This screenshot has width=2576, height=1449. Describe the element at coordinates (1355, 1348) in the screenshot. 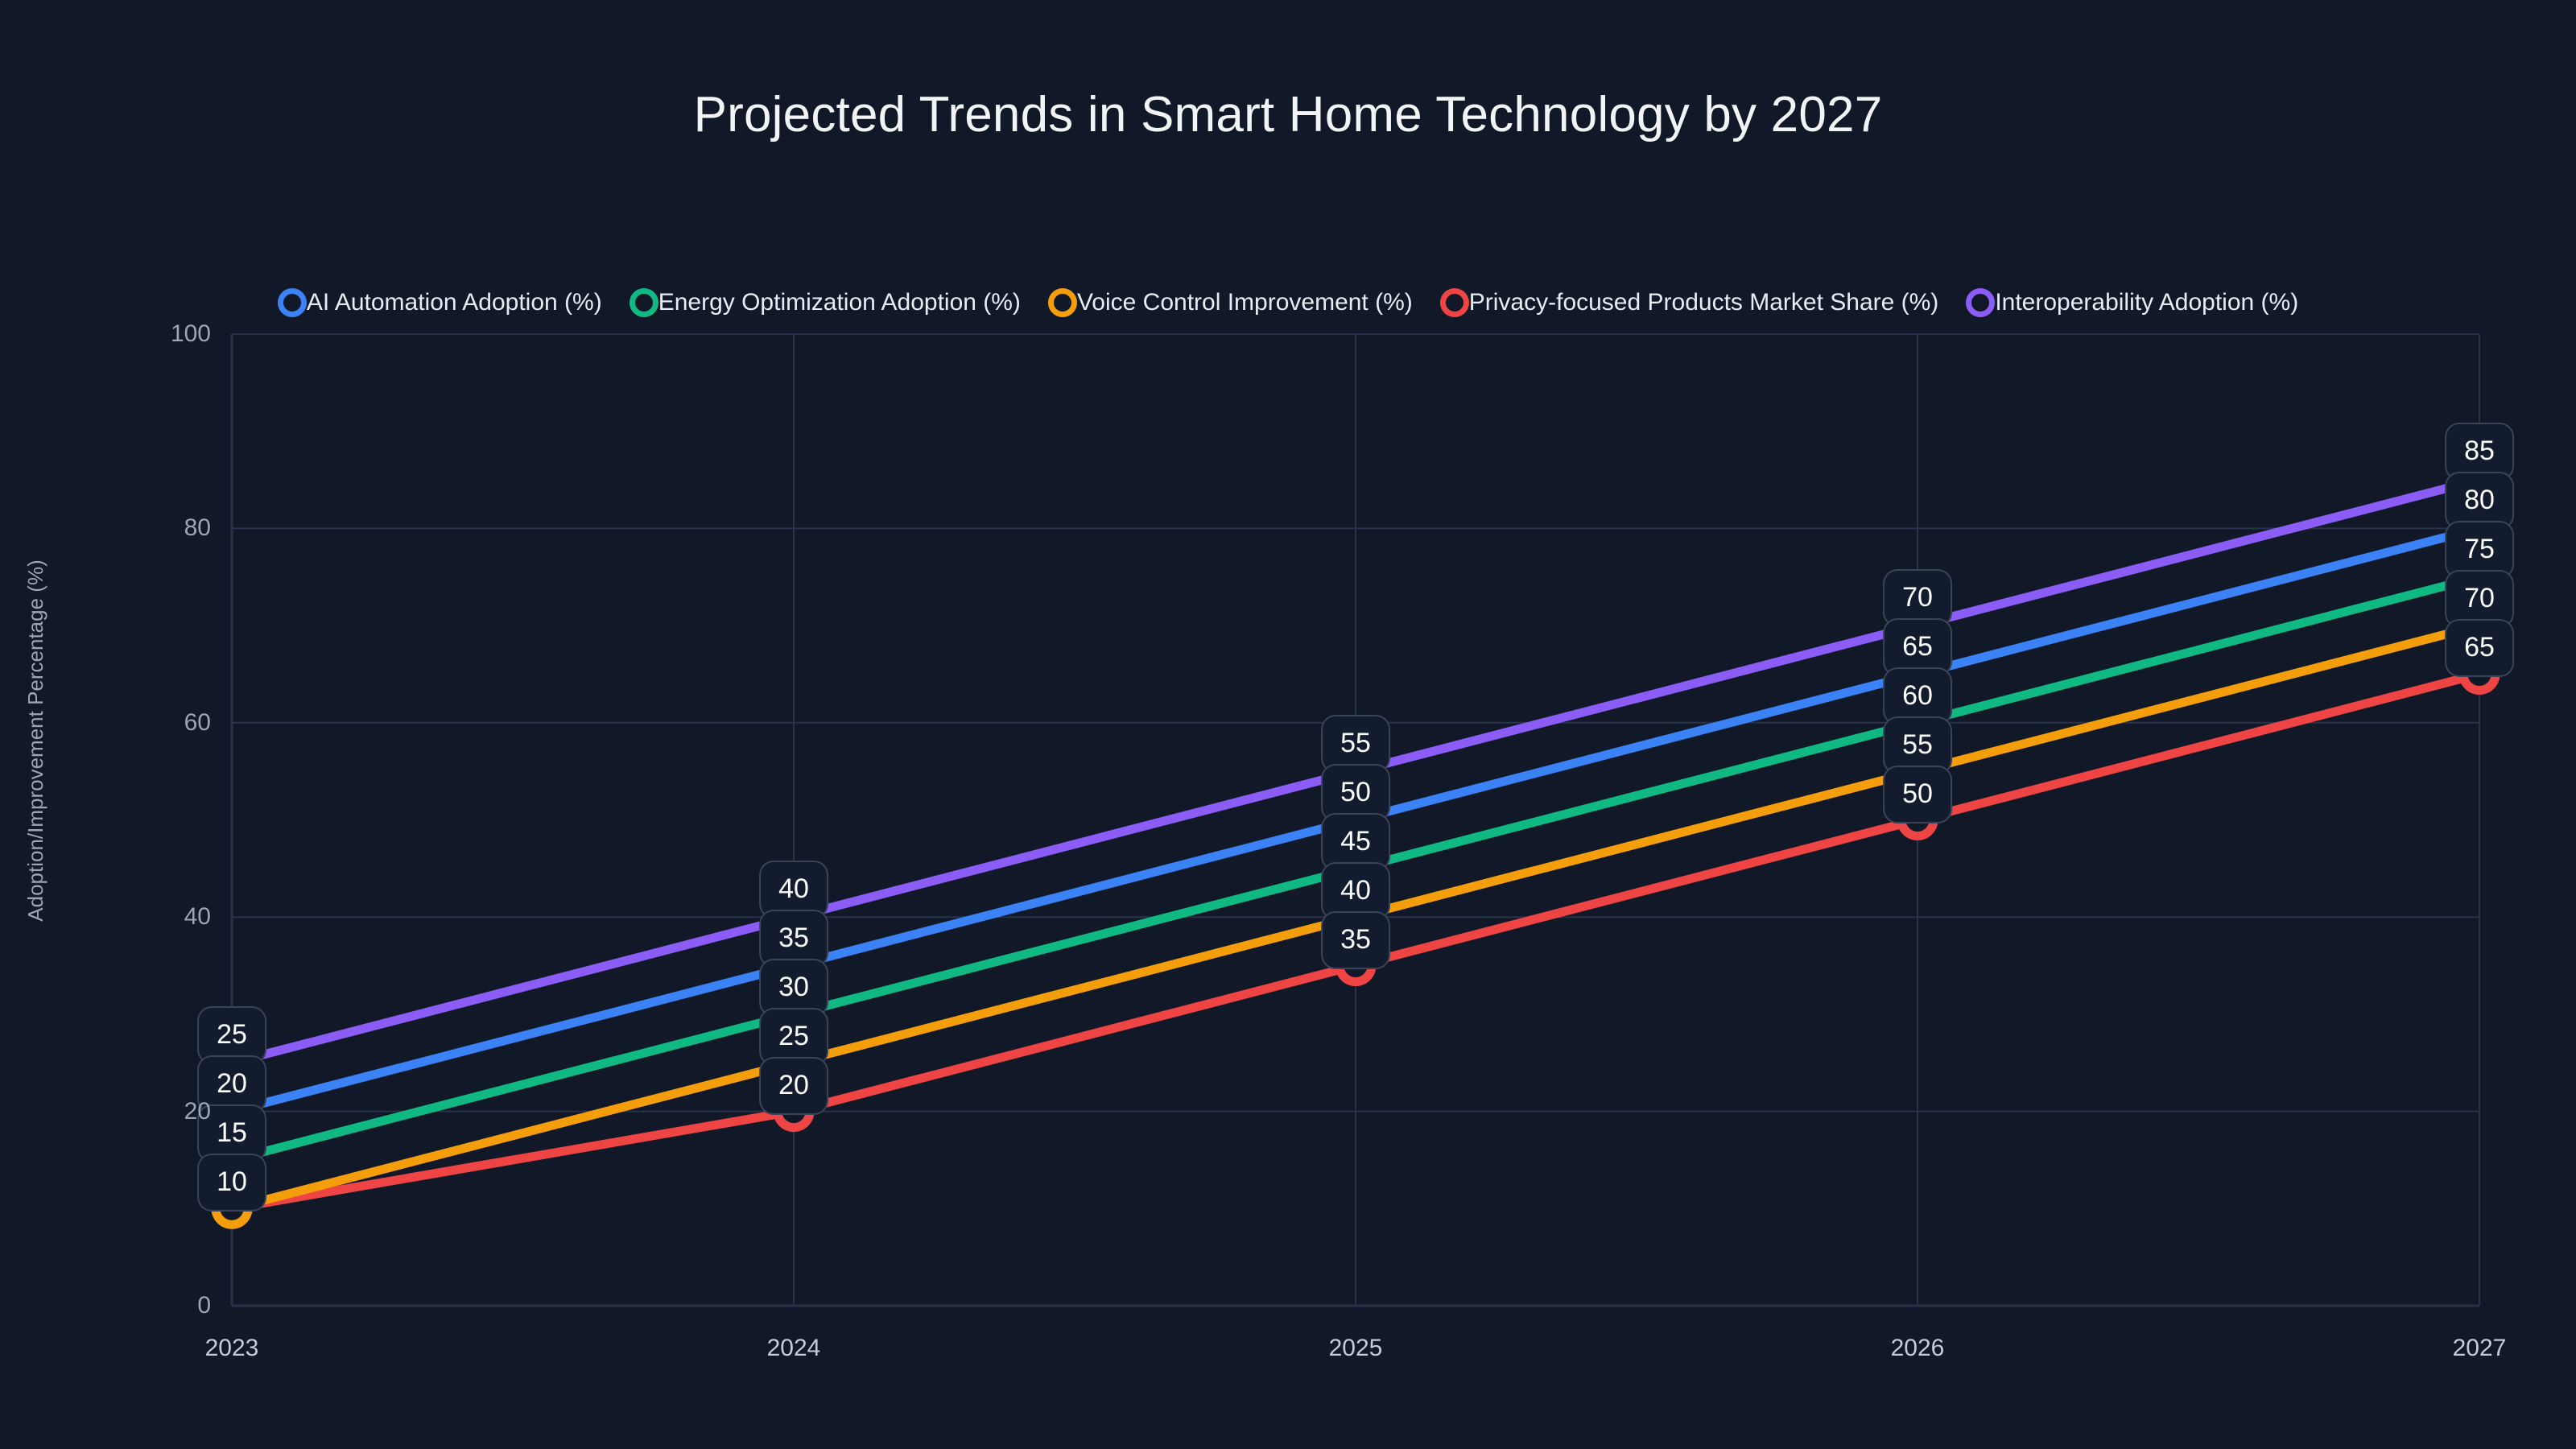

I see `x-axis-tick-label: 2025` at that location.